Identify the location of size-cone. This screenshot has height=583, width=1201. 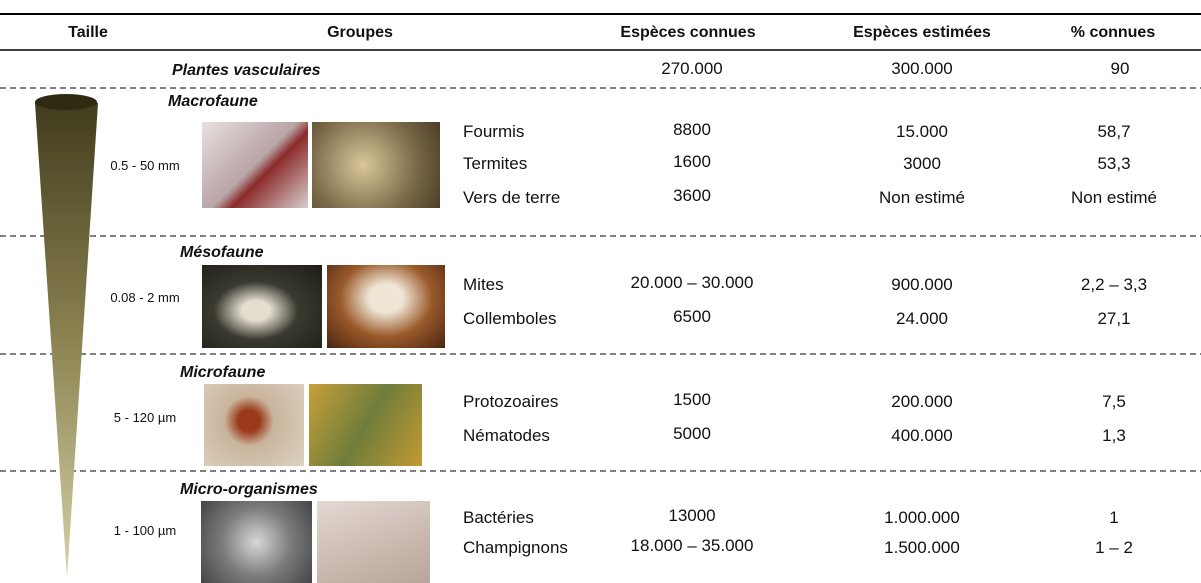
(66, 336).